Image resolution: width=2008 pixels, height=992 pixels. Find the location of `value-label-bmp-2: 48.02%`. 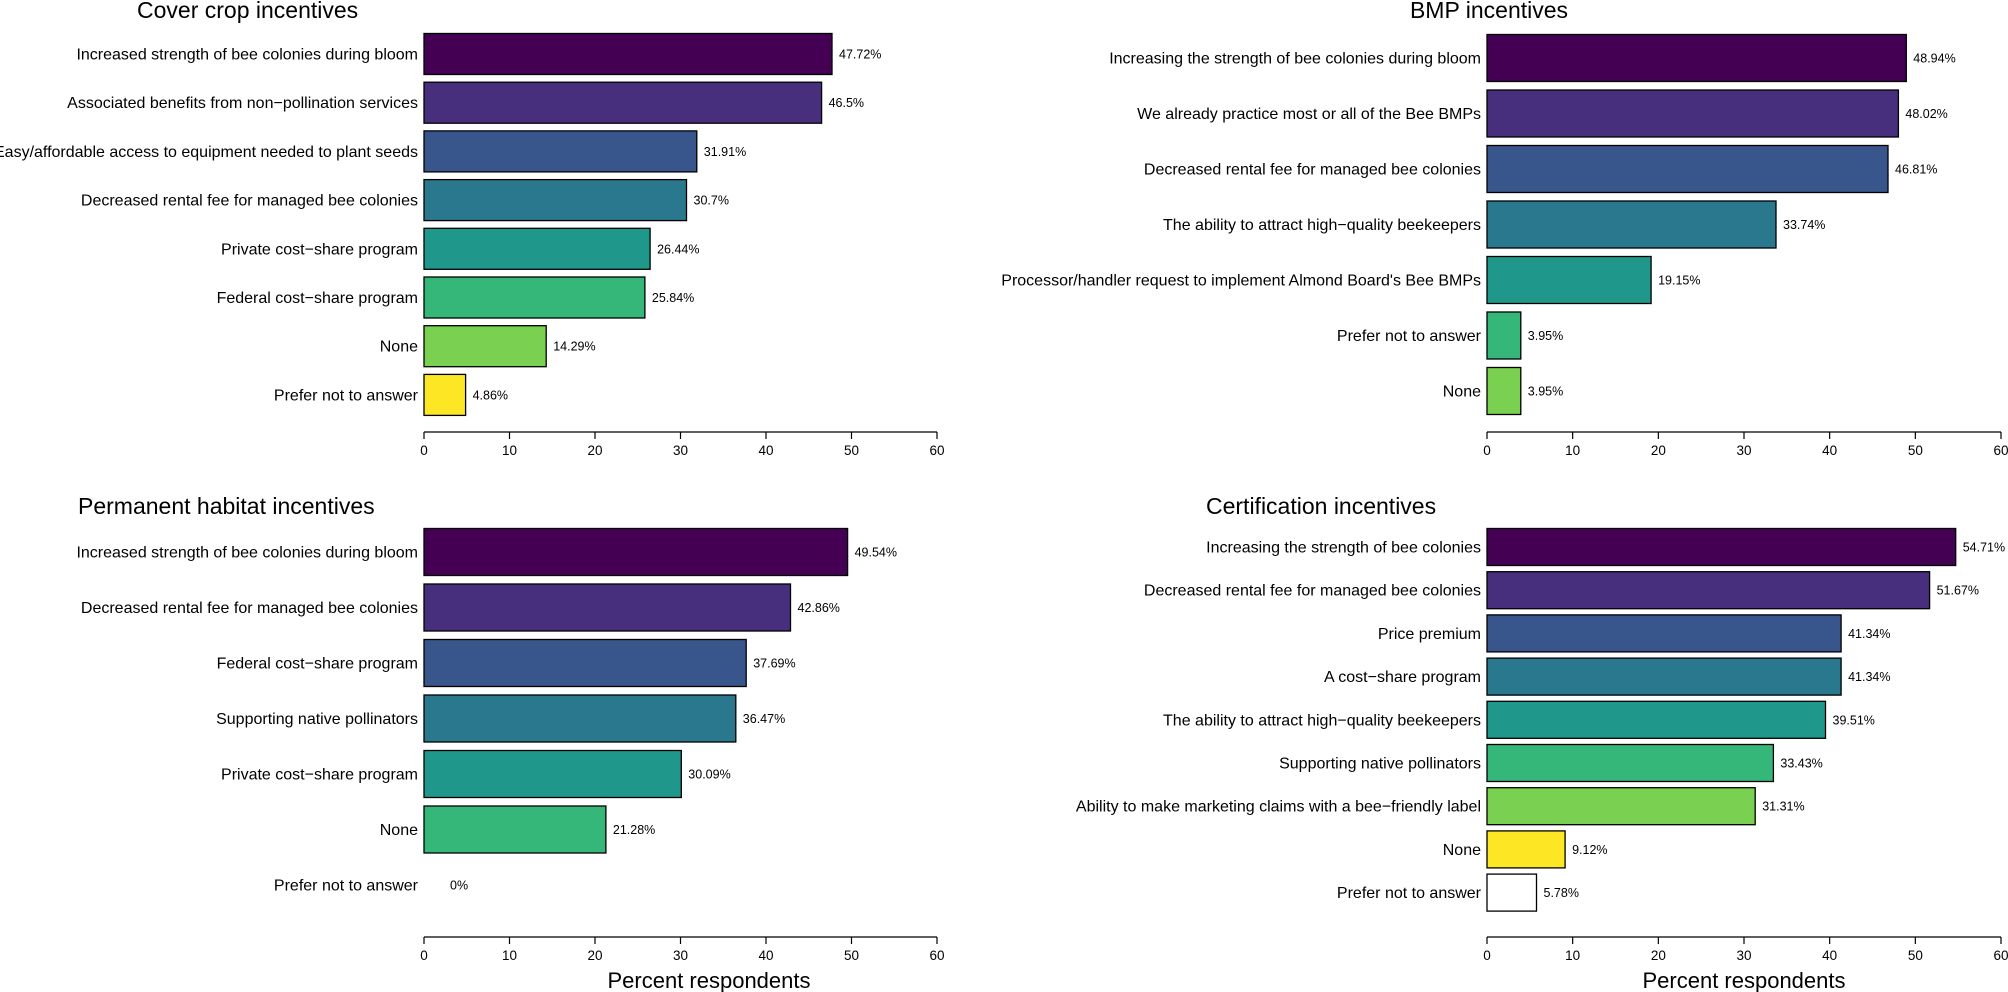

value-label-bmp-2: 48.02% is located at coordinates (1926, 114).